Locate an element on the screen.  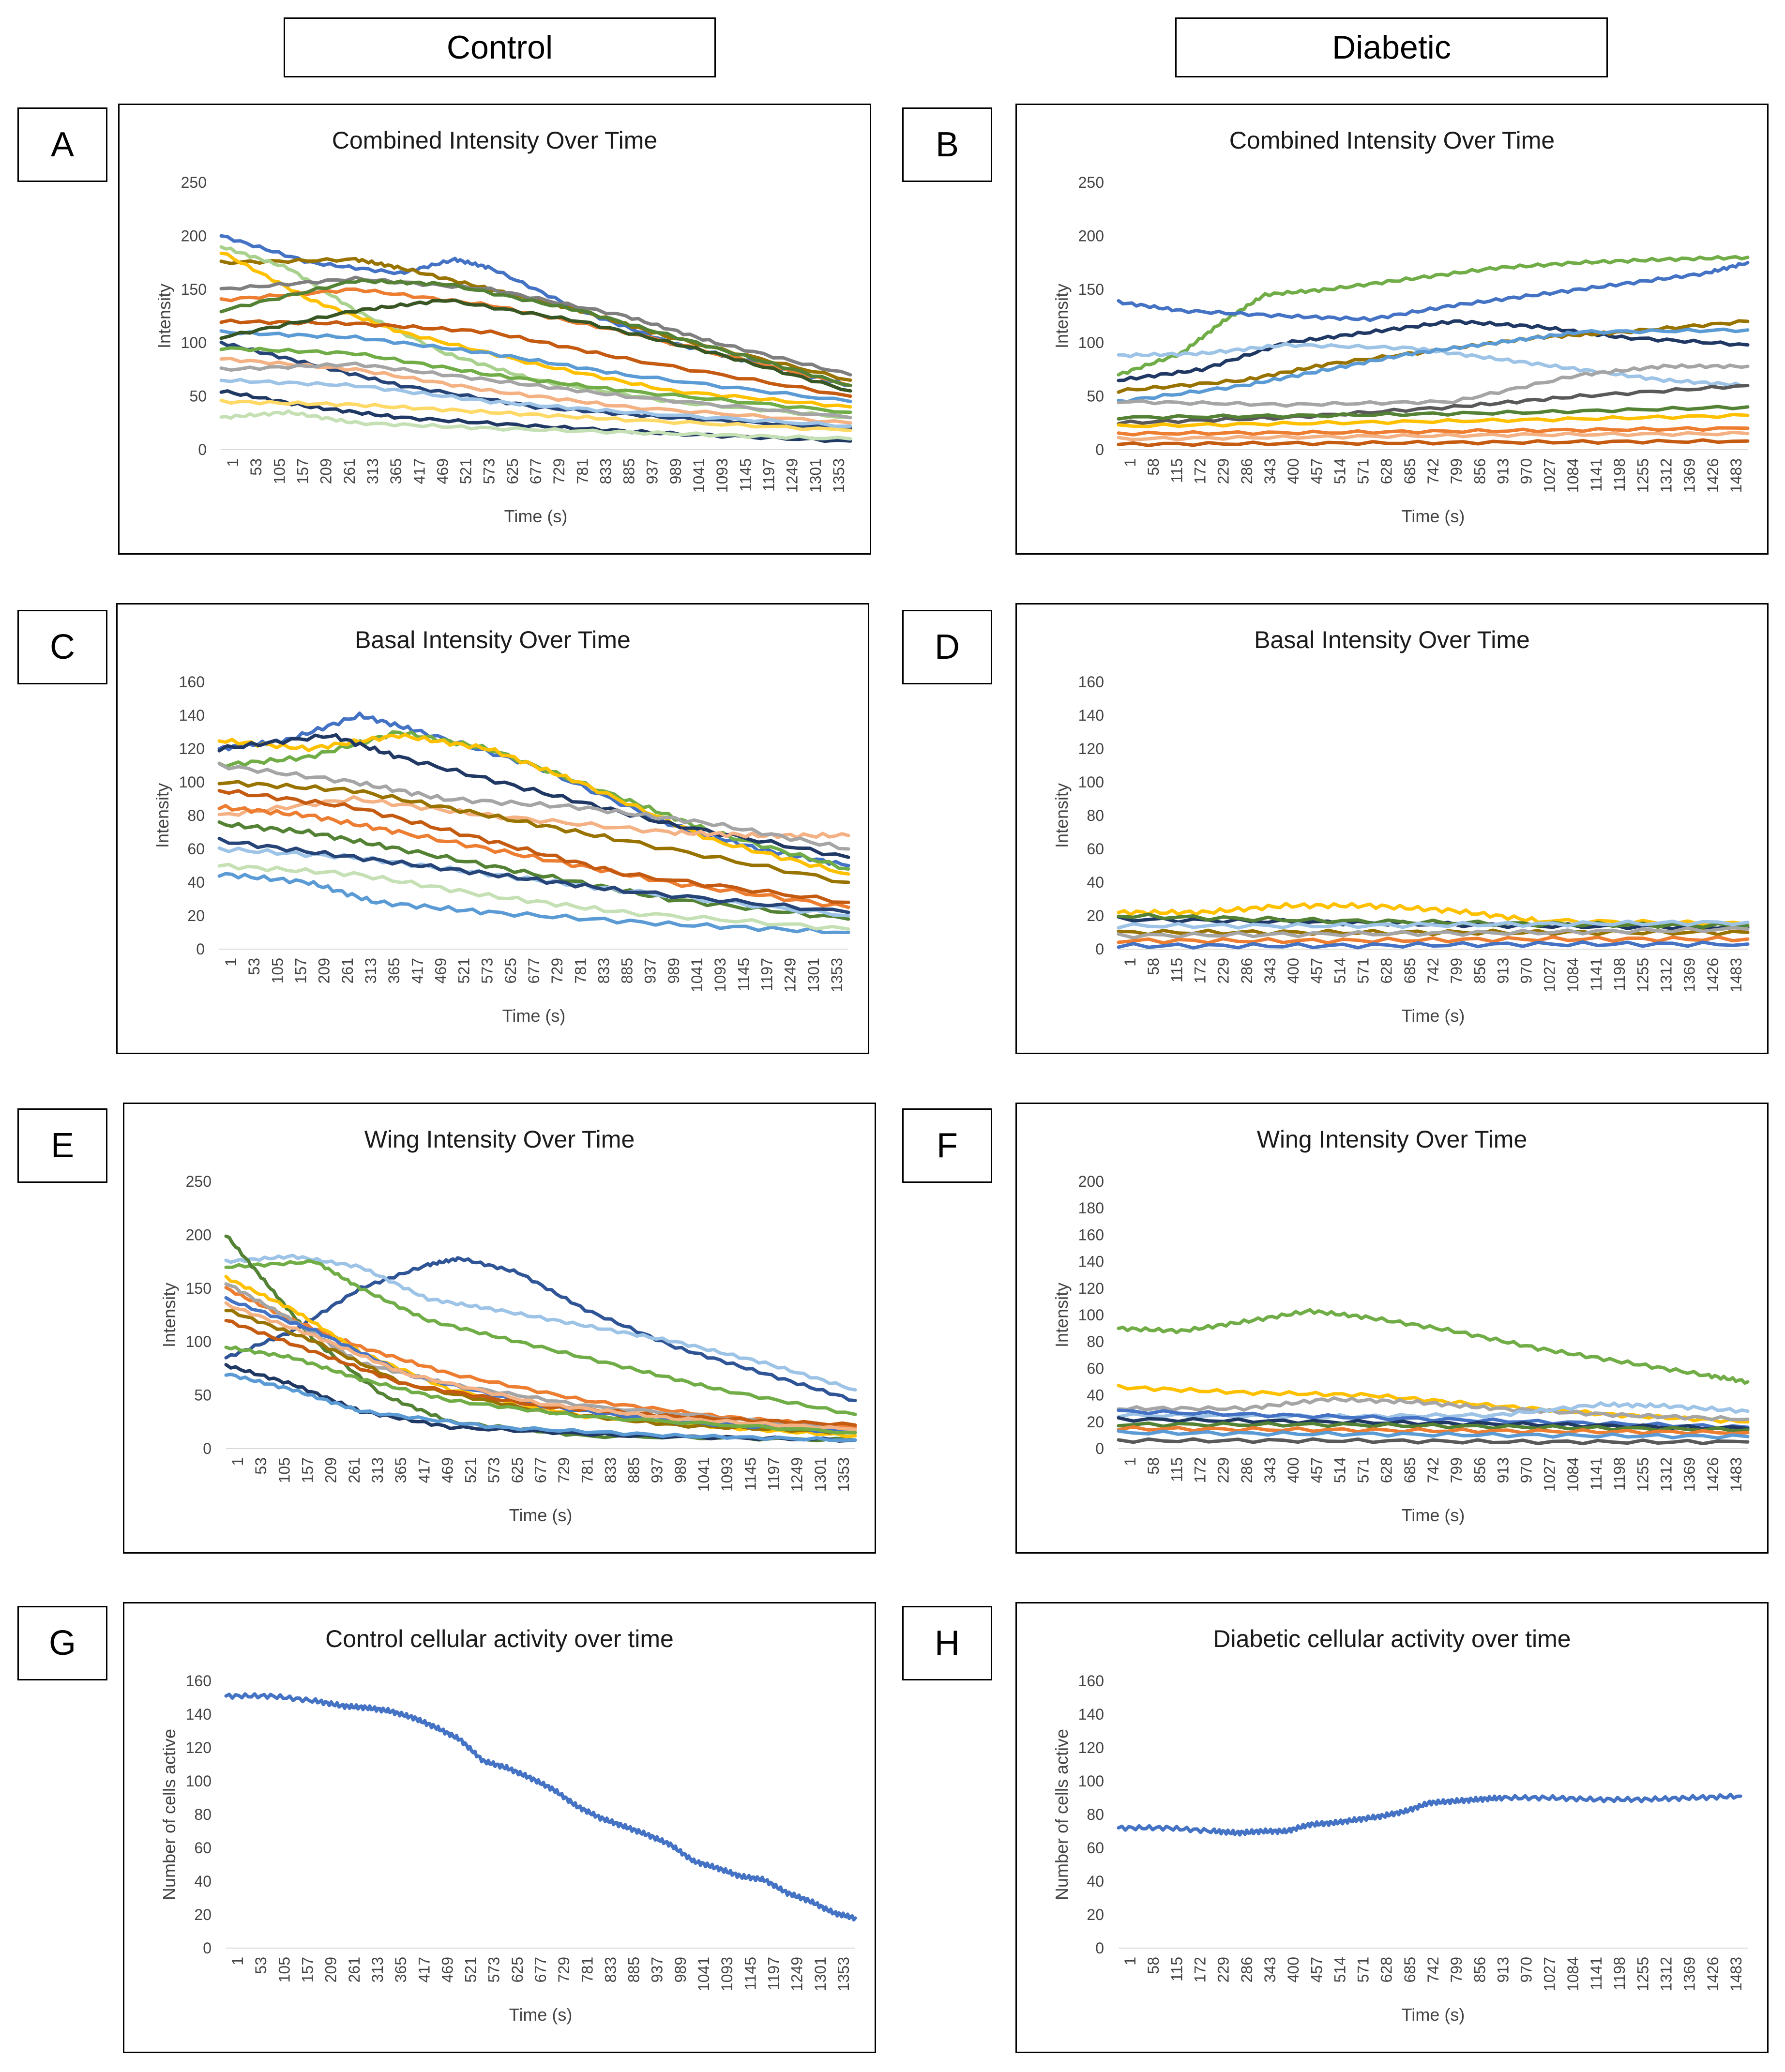
x-tick-label: 571 is located at coordinates (1364, 471).